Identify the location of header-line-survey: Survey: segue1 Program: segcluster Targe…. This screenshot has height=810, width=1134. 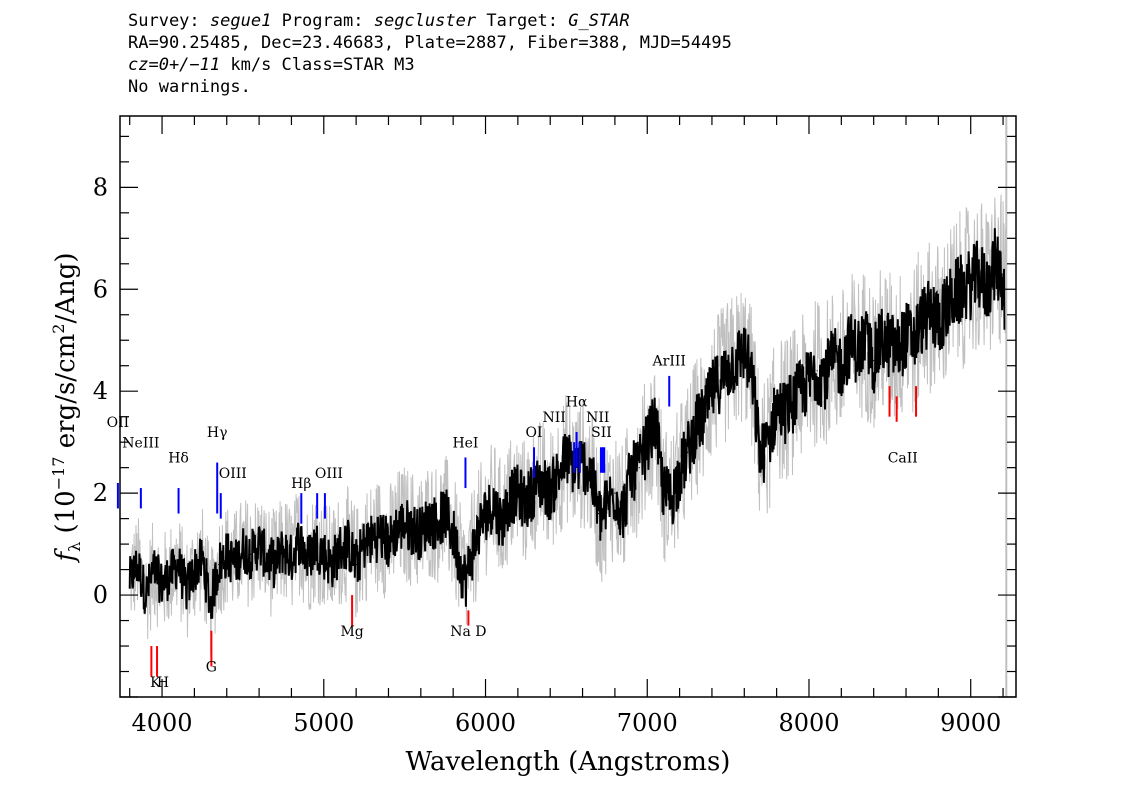
(430, 21).